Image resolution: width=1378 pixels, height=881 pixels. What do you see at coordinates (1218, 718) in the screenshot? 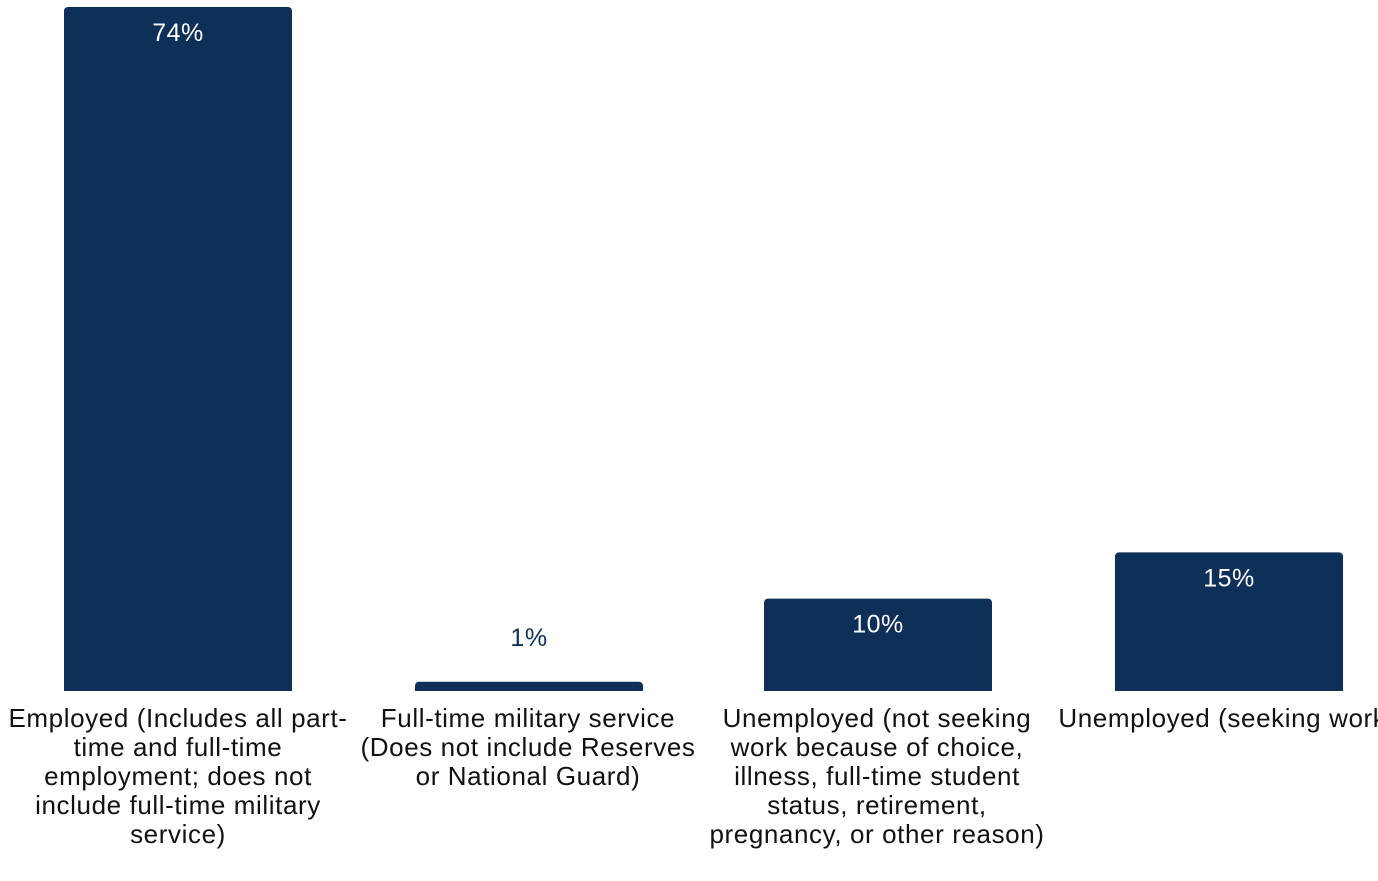
I see `category-label-unemployed-seeking: Unemployed (seeking work)` at bounding box center [1218, 718].